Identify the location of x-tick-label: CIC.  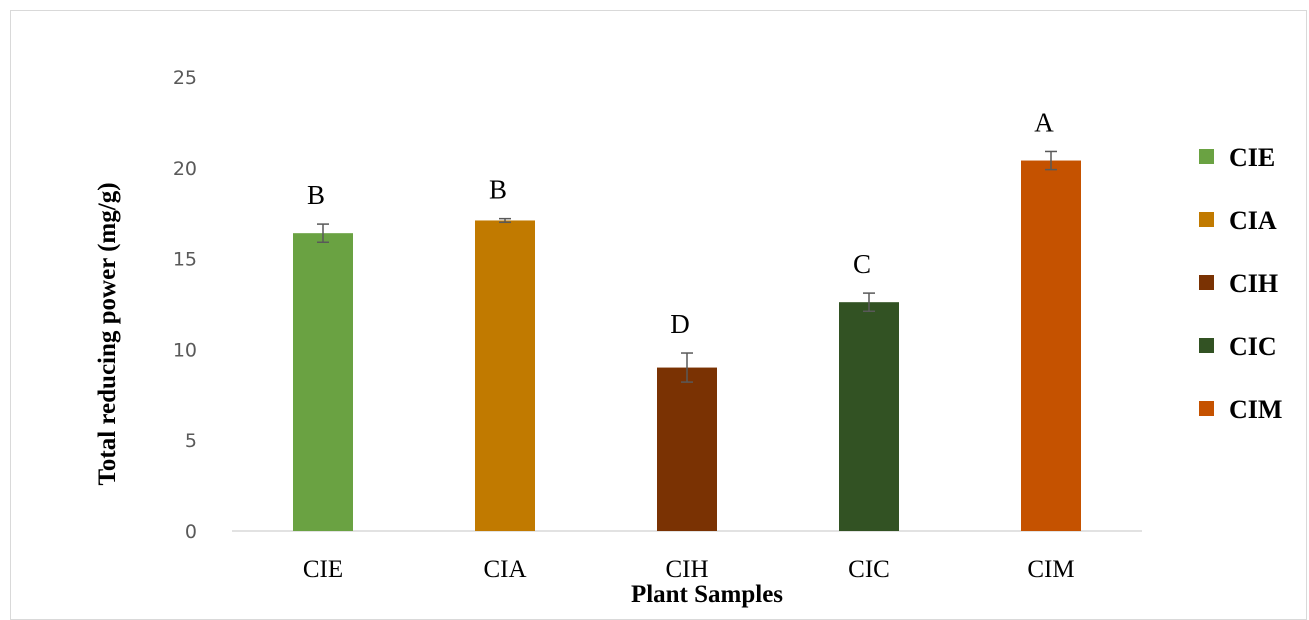
(869, 569).